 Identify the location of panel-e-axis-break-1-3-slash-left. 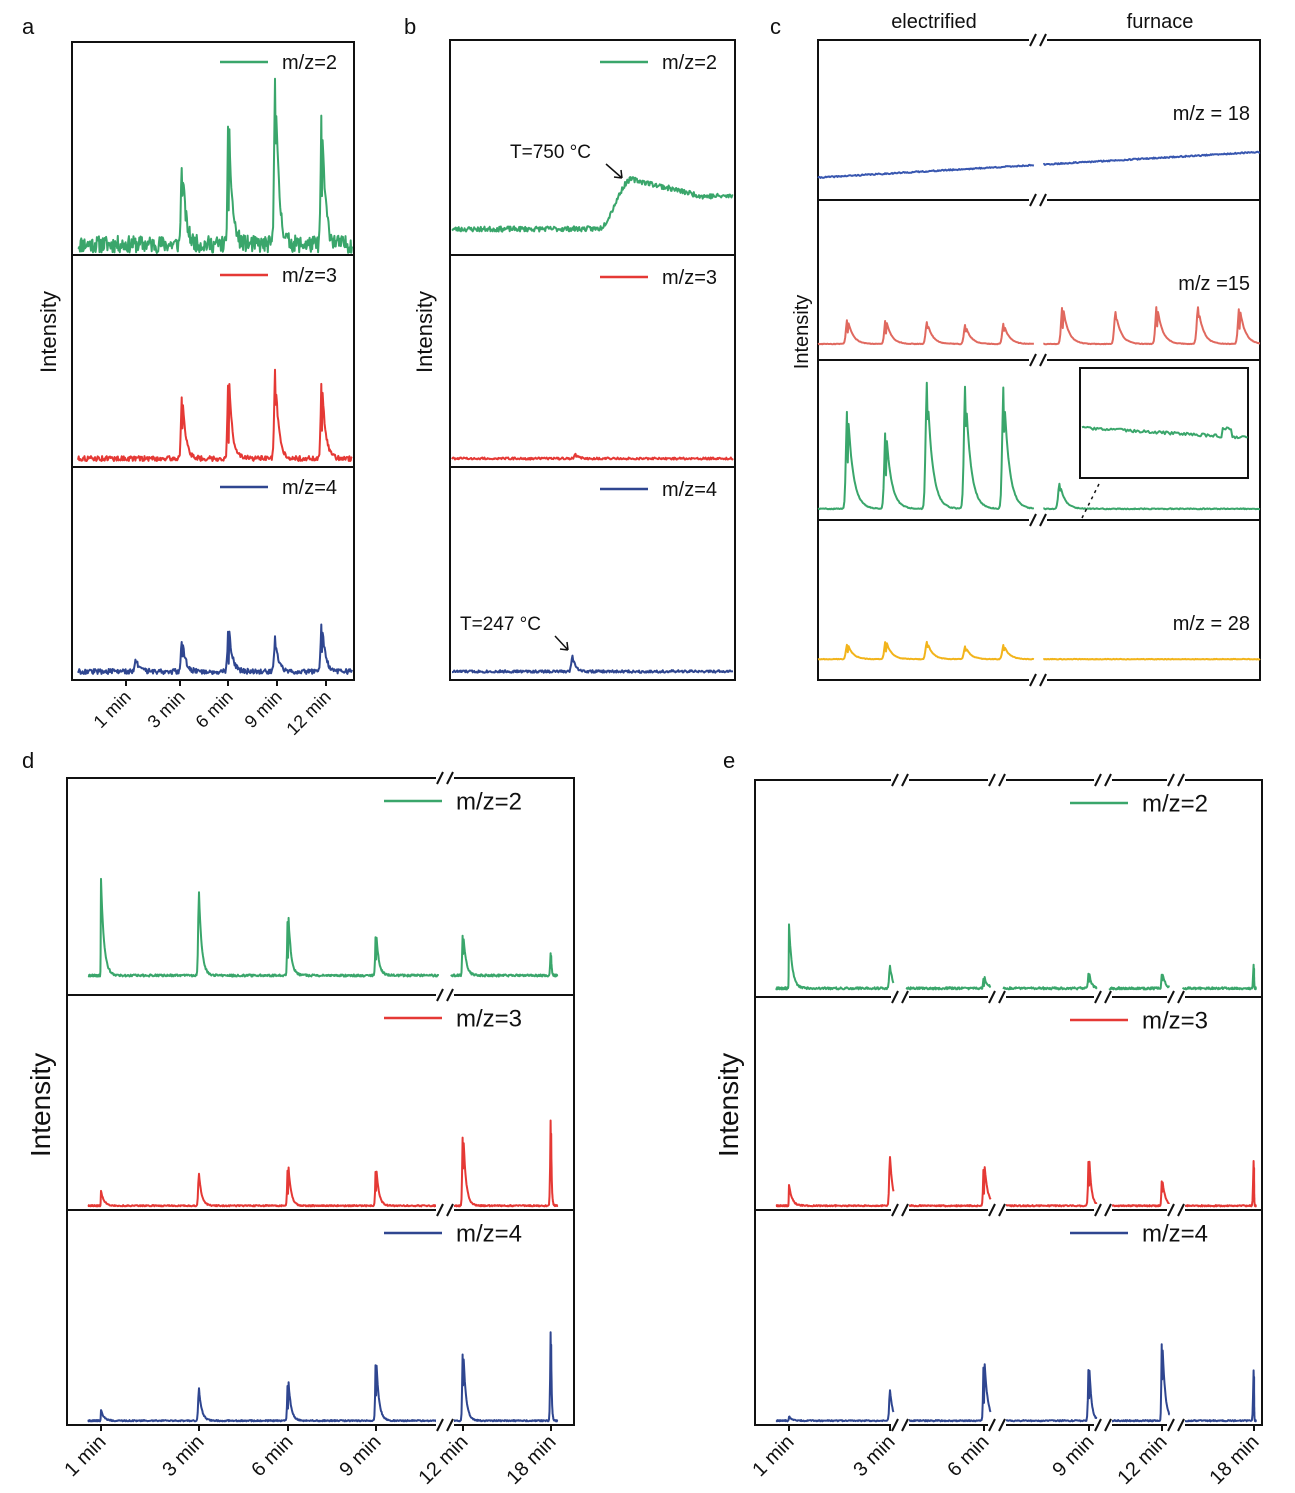
(992, 1425).